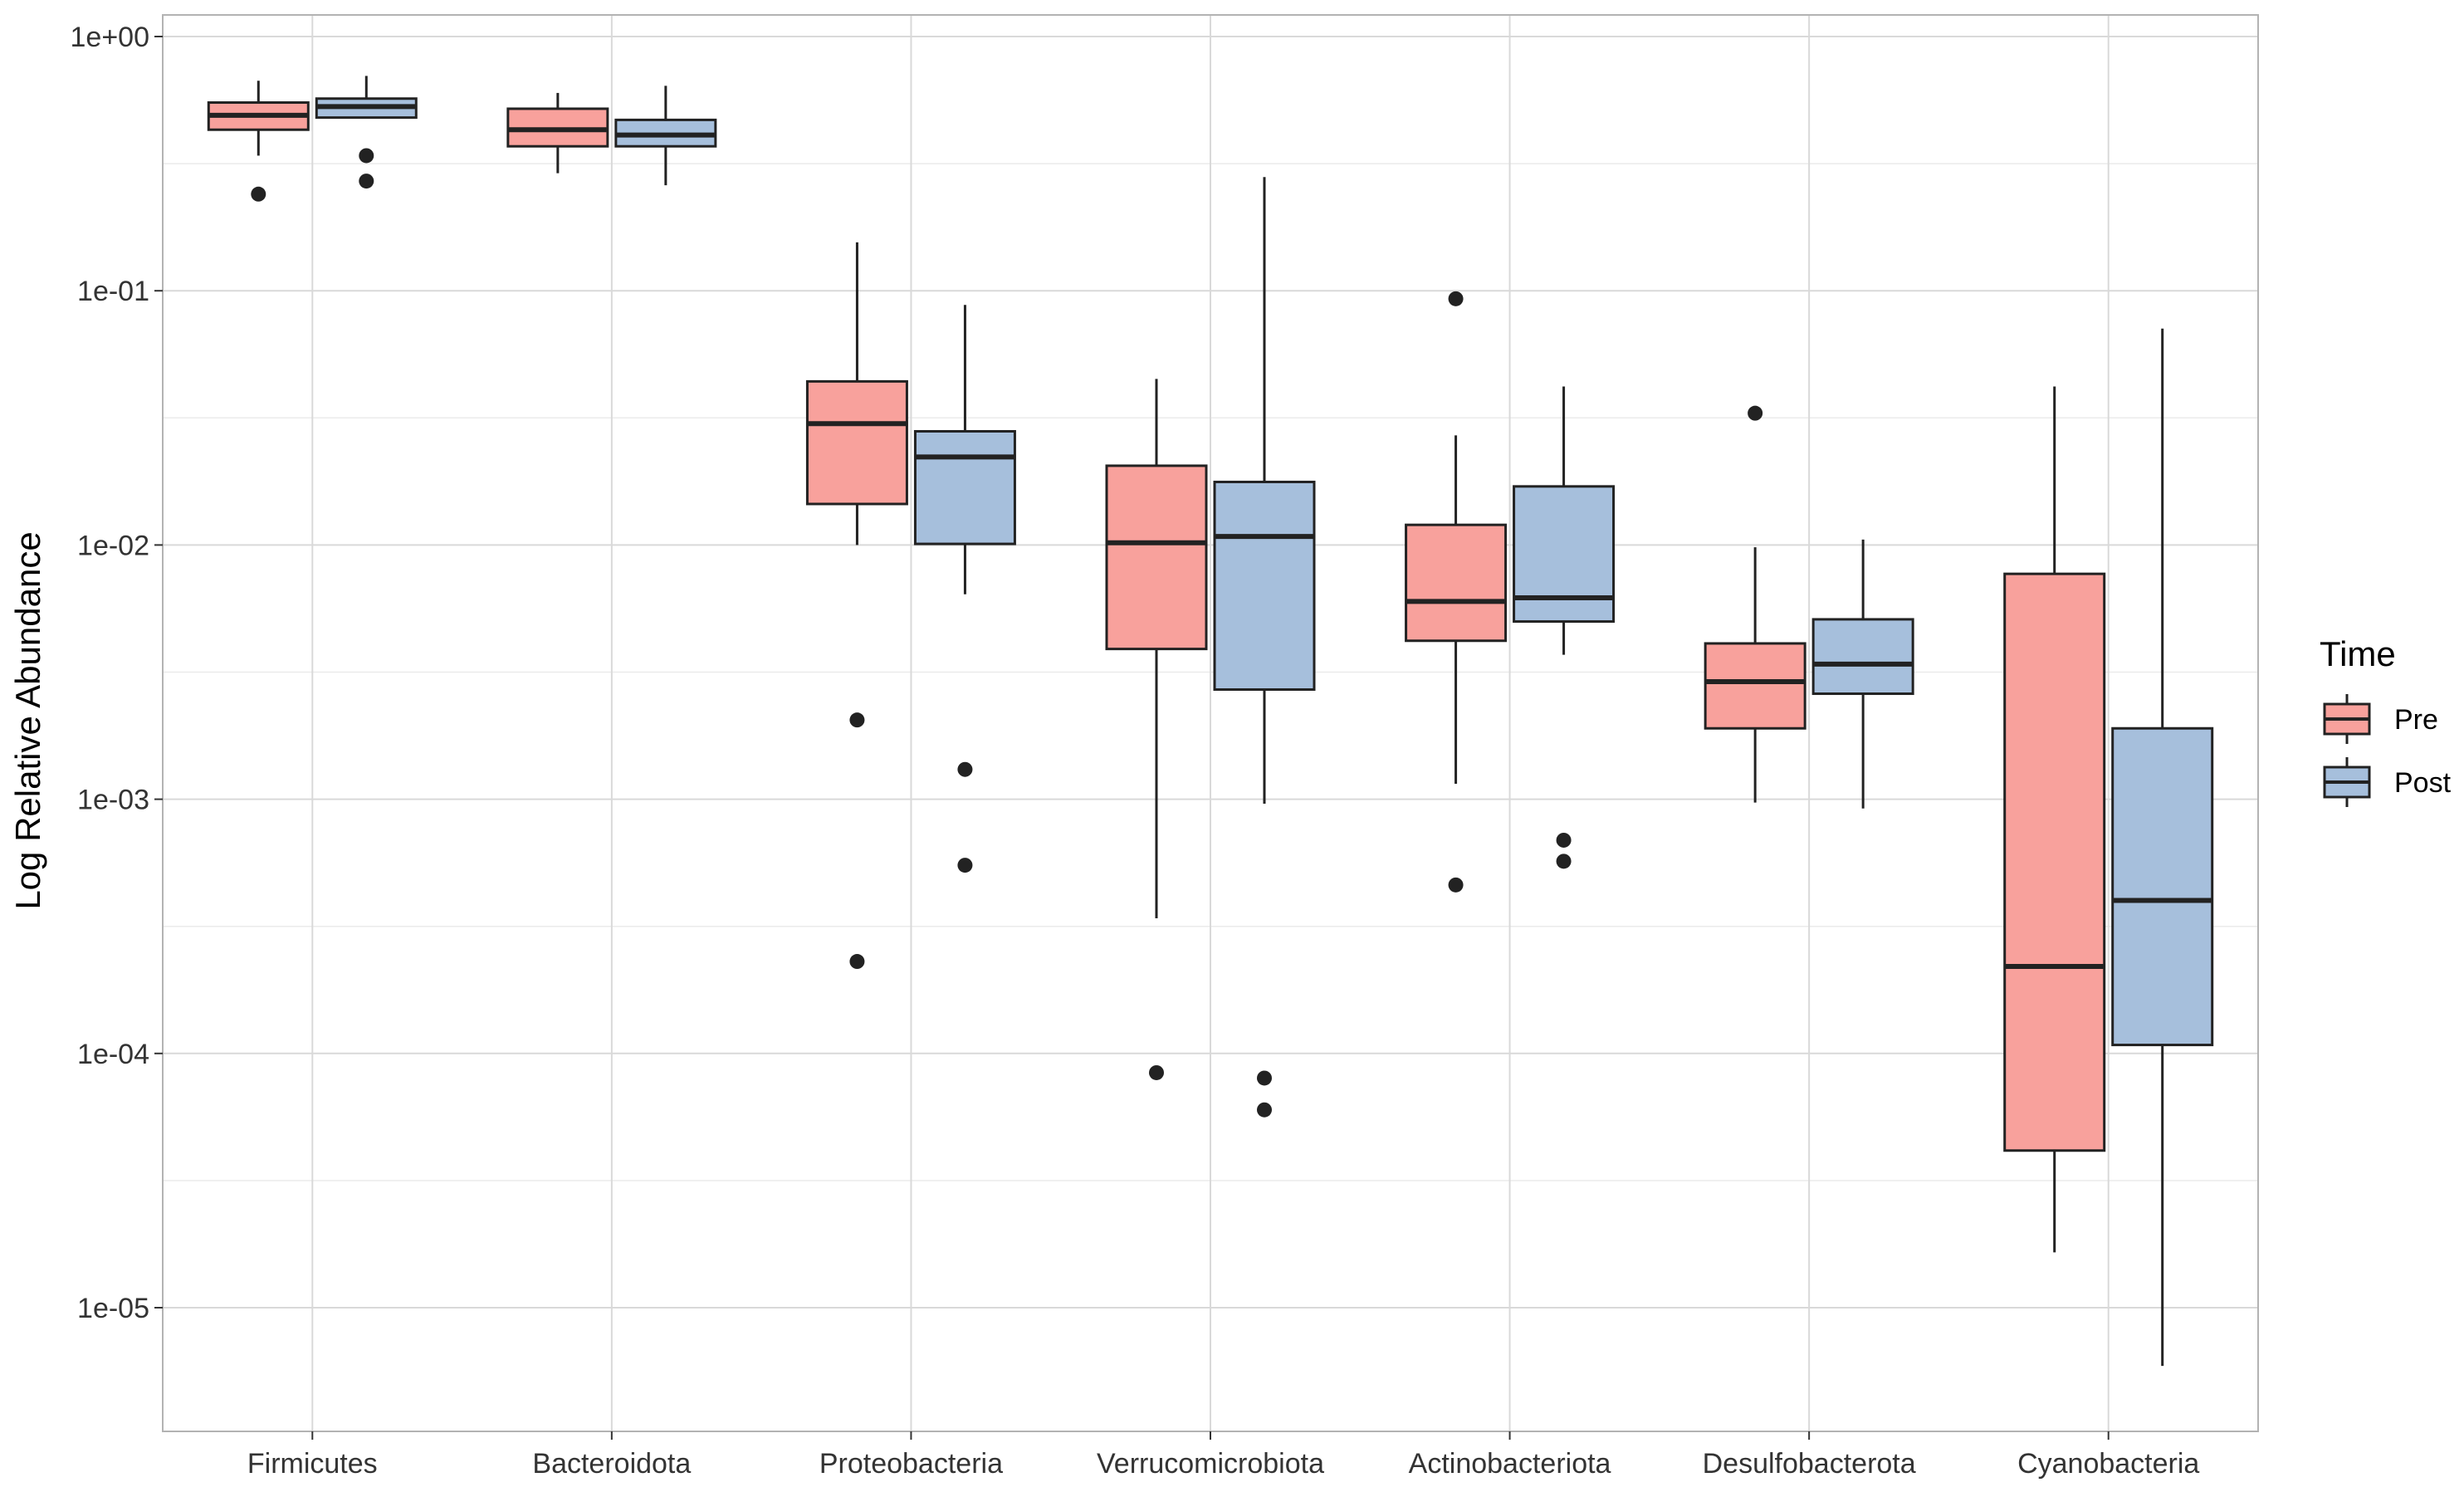  What do you see at coordinates (113, 291) in the screenshot?
I see `y-tick-label: 1e-01` at bounding box center [113, 291].